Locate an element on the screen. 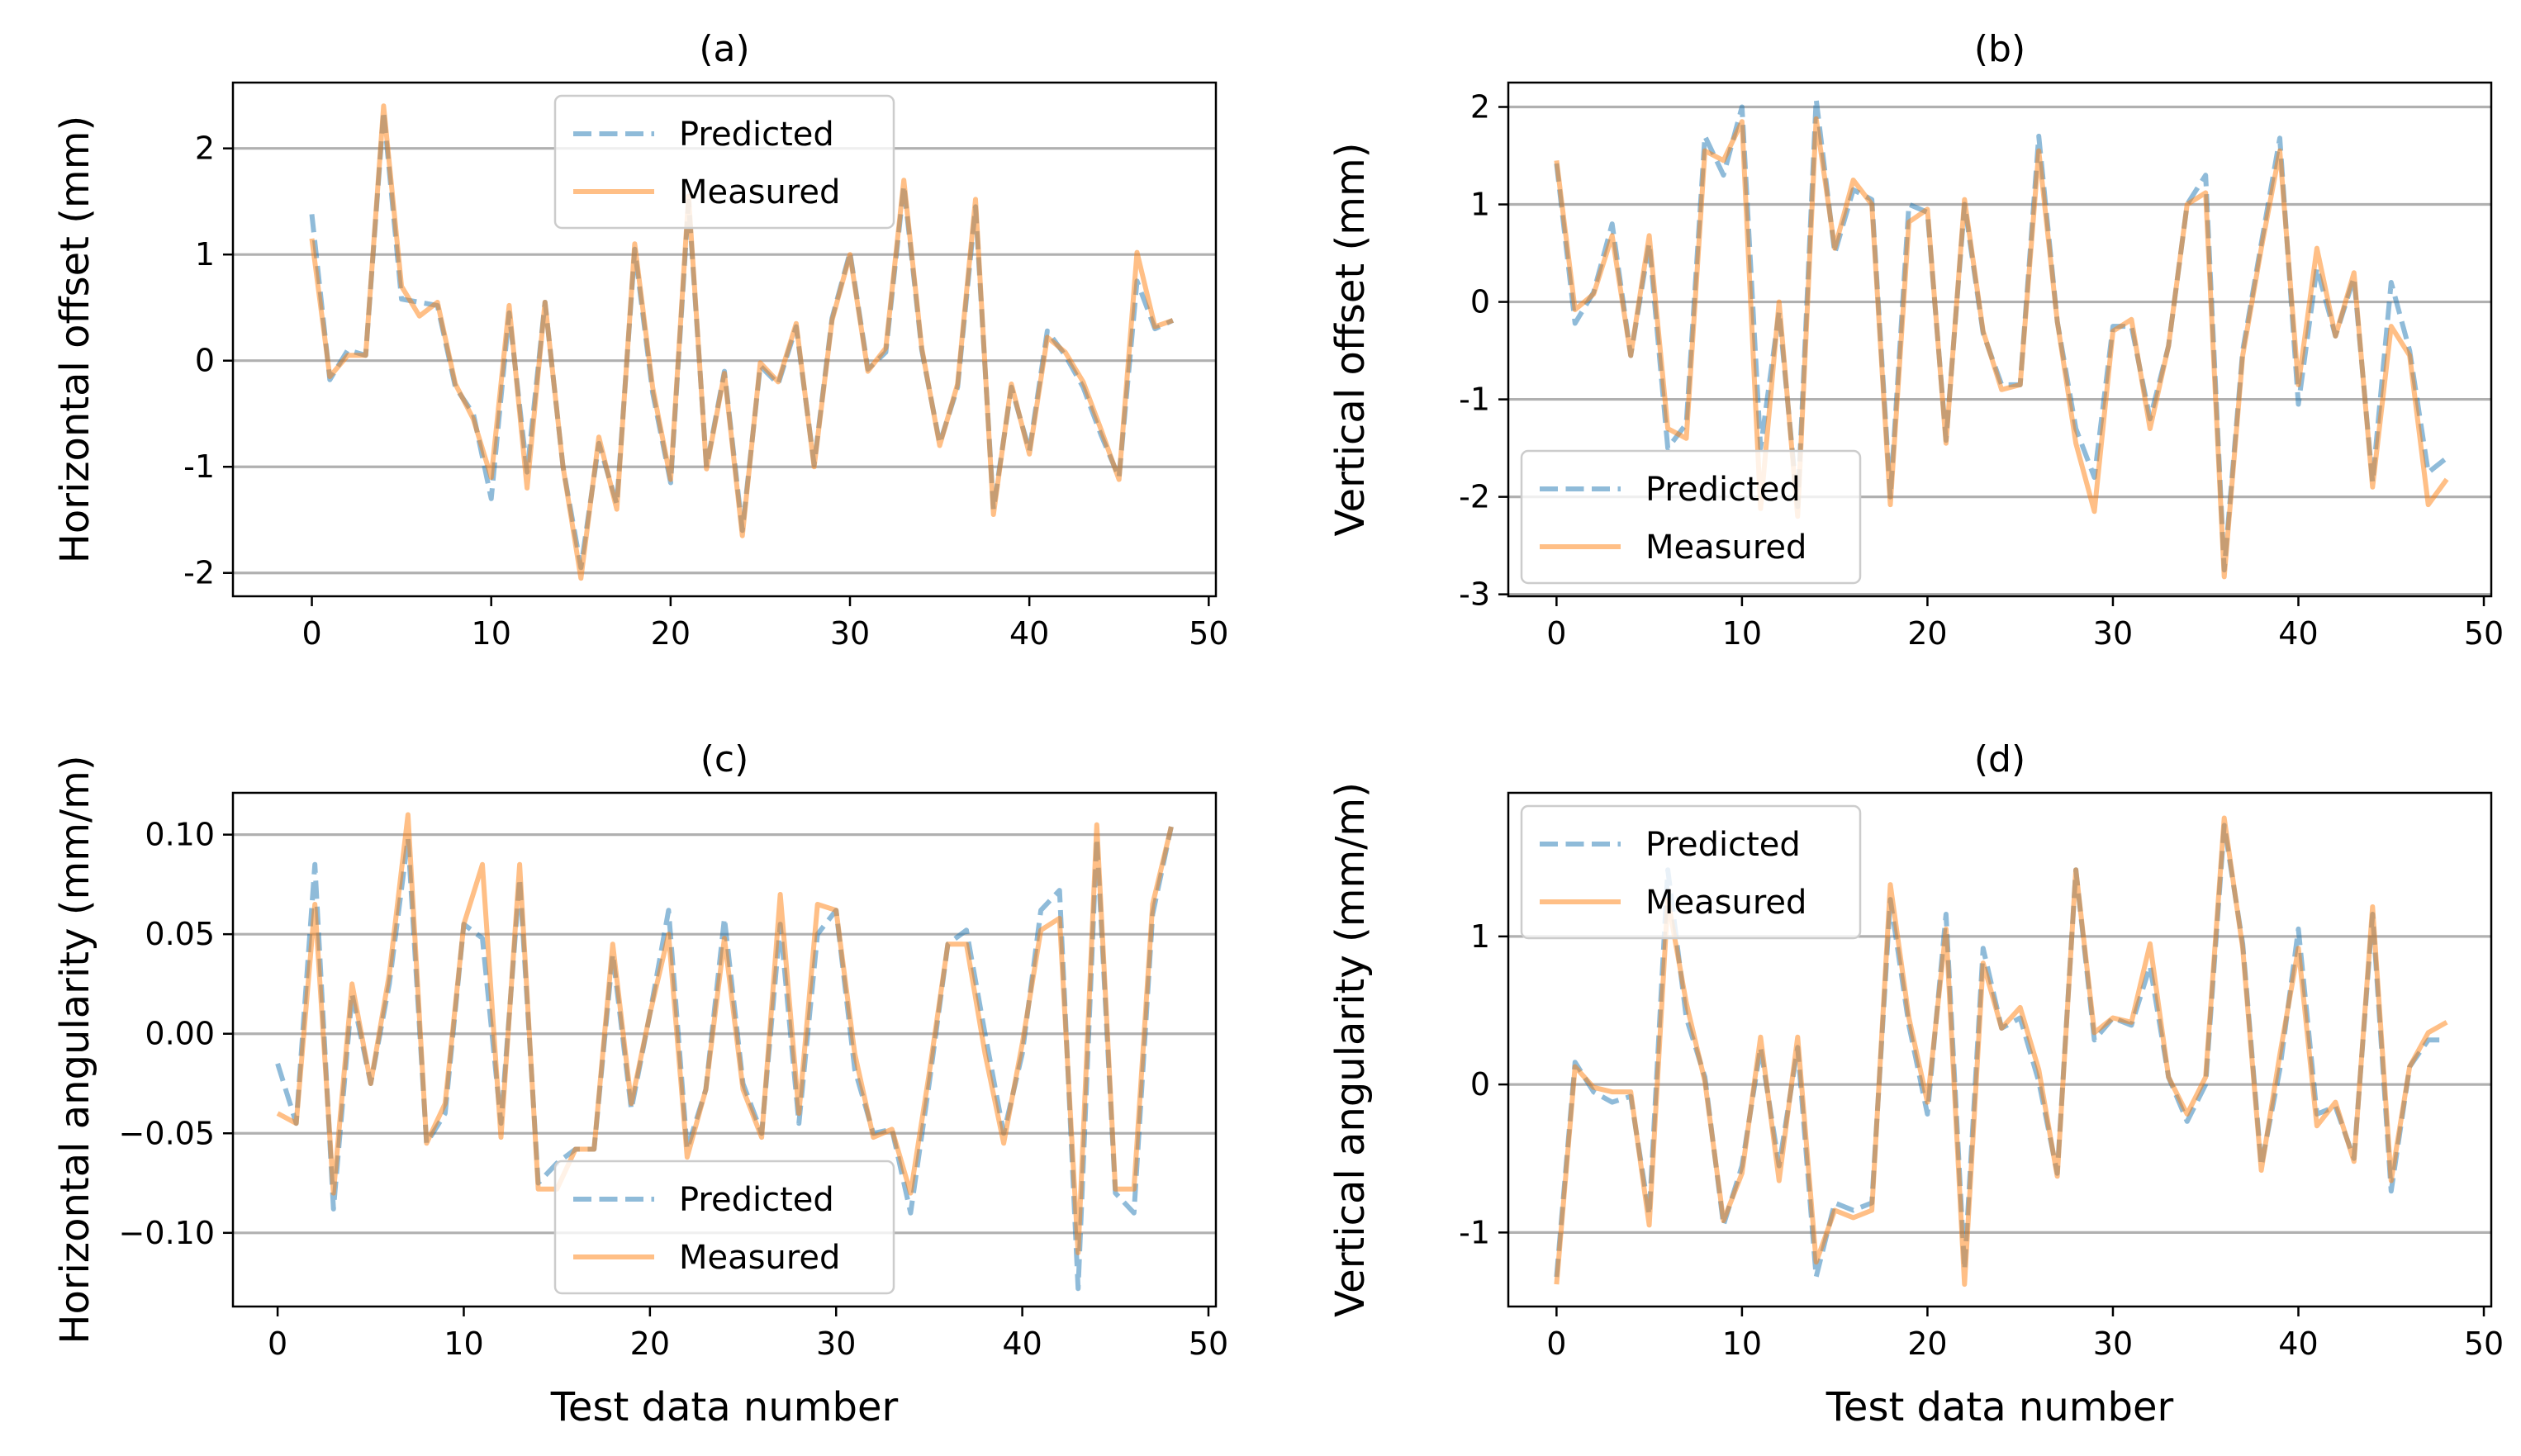  y-axis-label: Horizontal offset (mm) is located at coordinates (75, 339).